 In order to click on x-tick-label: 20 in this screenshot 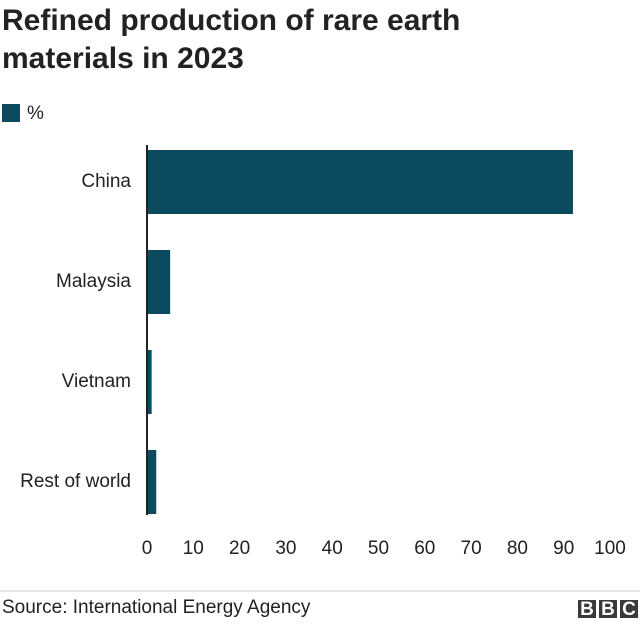, I will do `click(239, 548)`.